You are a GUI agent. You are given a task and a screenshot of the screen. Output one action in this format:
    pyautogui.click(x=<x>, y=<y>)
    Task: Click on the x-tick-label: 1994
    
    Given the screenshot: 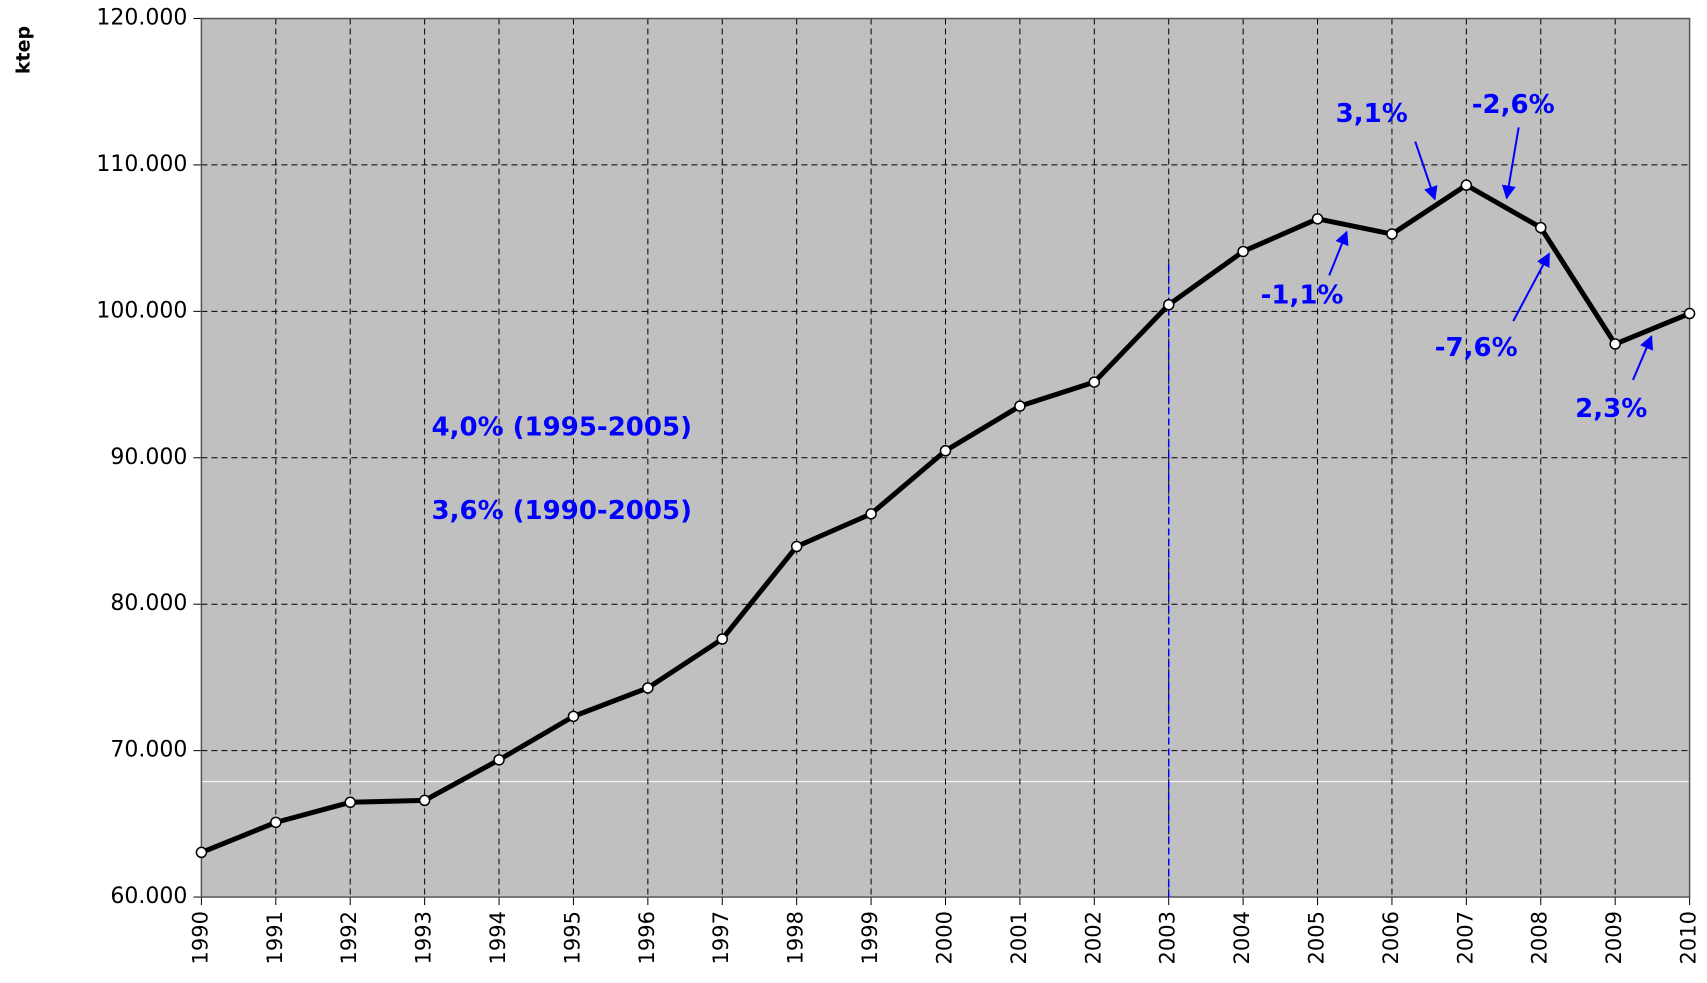 What is the action you would take?
    pyautogui.click(x=498, y=937)
    